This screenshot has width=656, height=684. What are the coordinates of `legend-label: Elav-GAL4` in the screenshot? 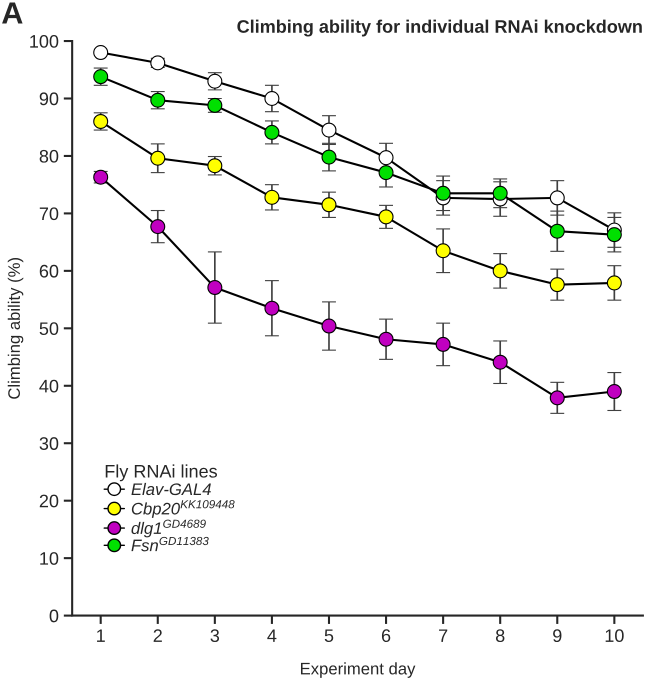 It's located at (171, 489).